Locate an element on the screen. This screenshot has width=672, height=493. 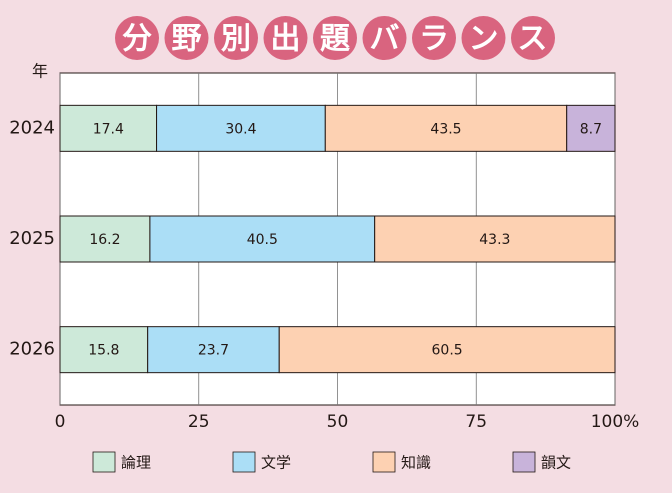
x-tick-label: 100% is located at coordinates (615, 422).